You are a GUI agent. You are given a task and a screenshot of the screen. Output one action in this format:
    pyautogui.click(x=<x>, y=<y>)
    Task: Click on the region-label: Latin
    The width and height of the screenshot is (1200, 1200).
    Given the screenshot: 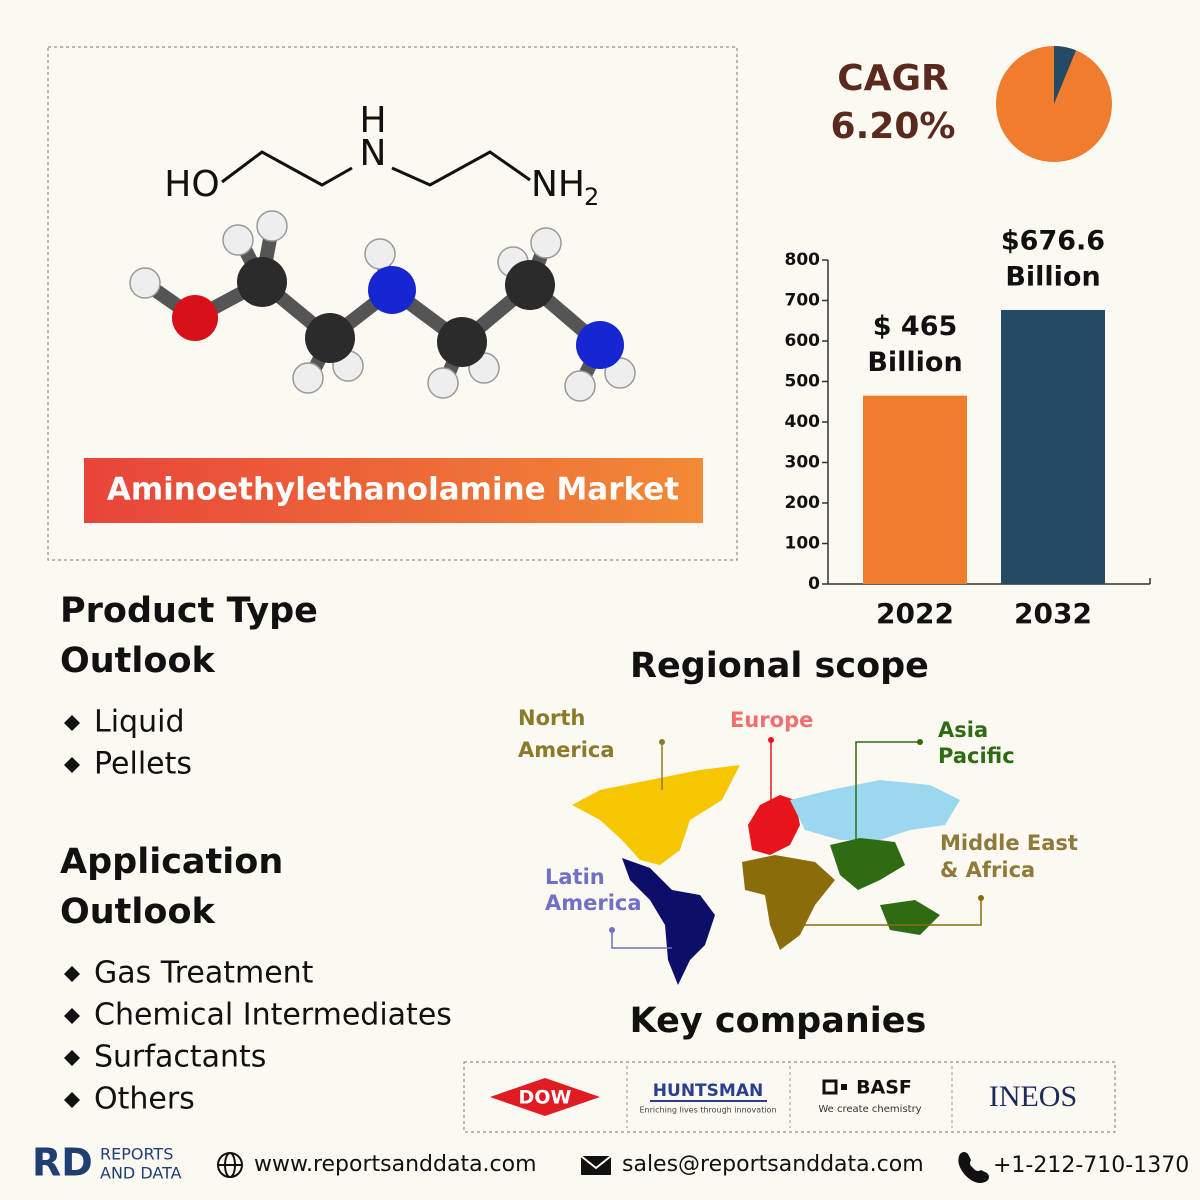 What is the action you would take?
    pyautogui.click(x=575, y=877)
    